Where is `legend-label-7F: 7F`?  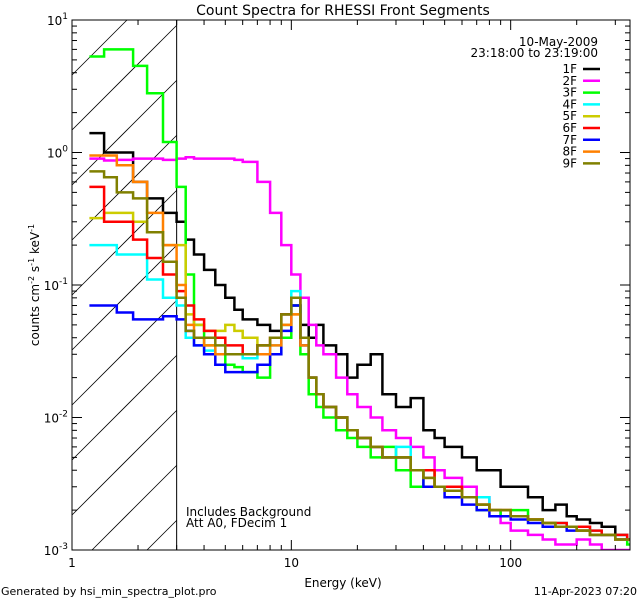
legend-label-7F: 7F is located at coordinates (569, 140).